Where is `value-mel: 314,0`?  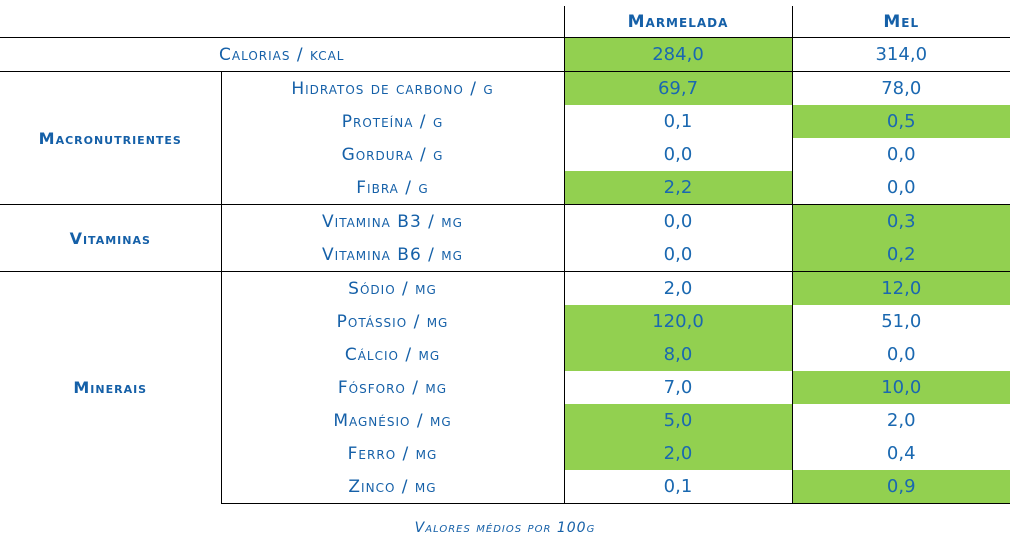
value-mel: 314,0 is located at coordinates (900, 54).